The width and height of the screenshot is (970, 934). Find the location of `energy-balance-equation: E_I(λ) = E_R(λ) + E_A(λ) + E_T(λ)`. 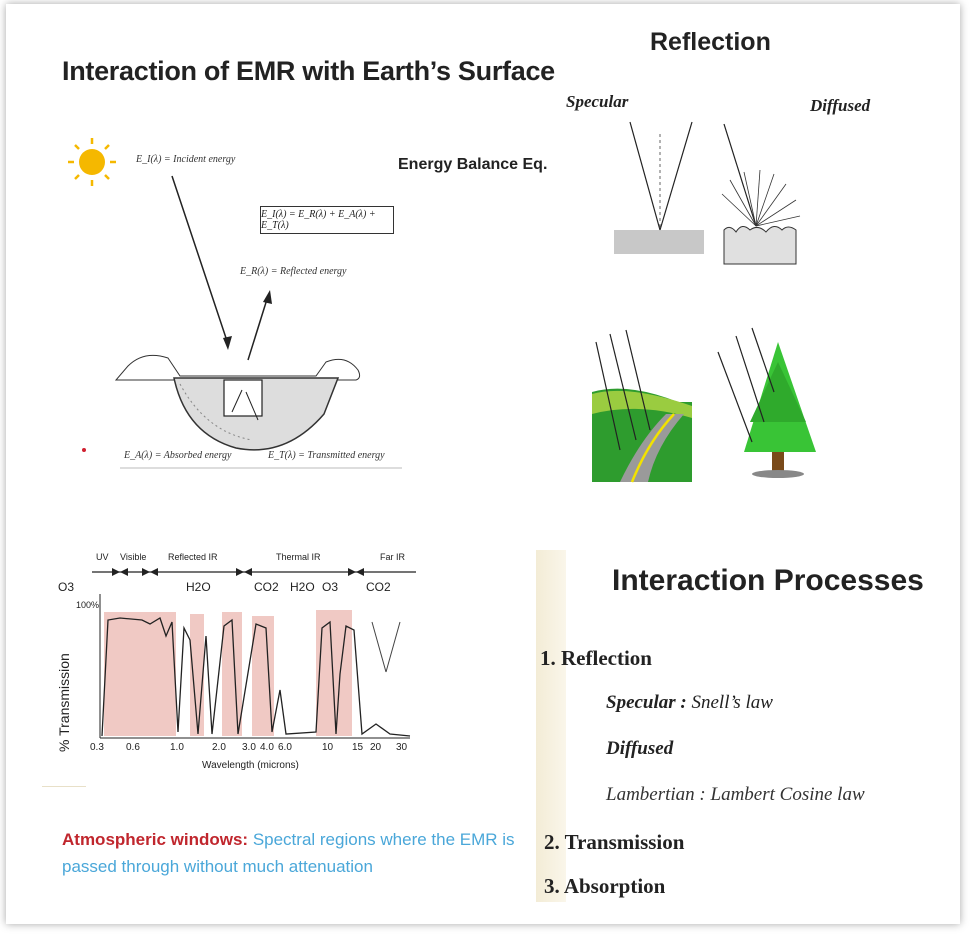

energy-balance-equation: E_I(λ) = E_R(λ) + E_A(λ) + E_T(λ) is located at coordinates (327, 220).